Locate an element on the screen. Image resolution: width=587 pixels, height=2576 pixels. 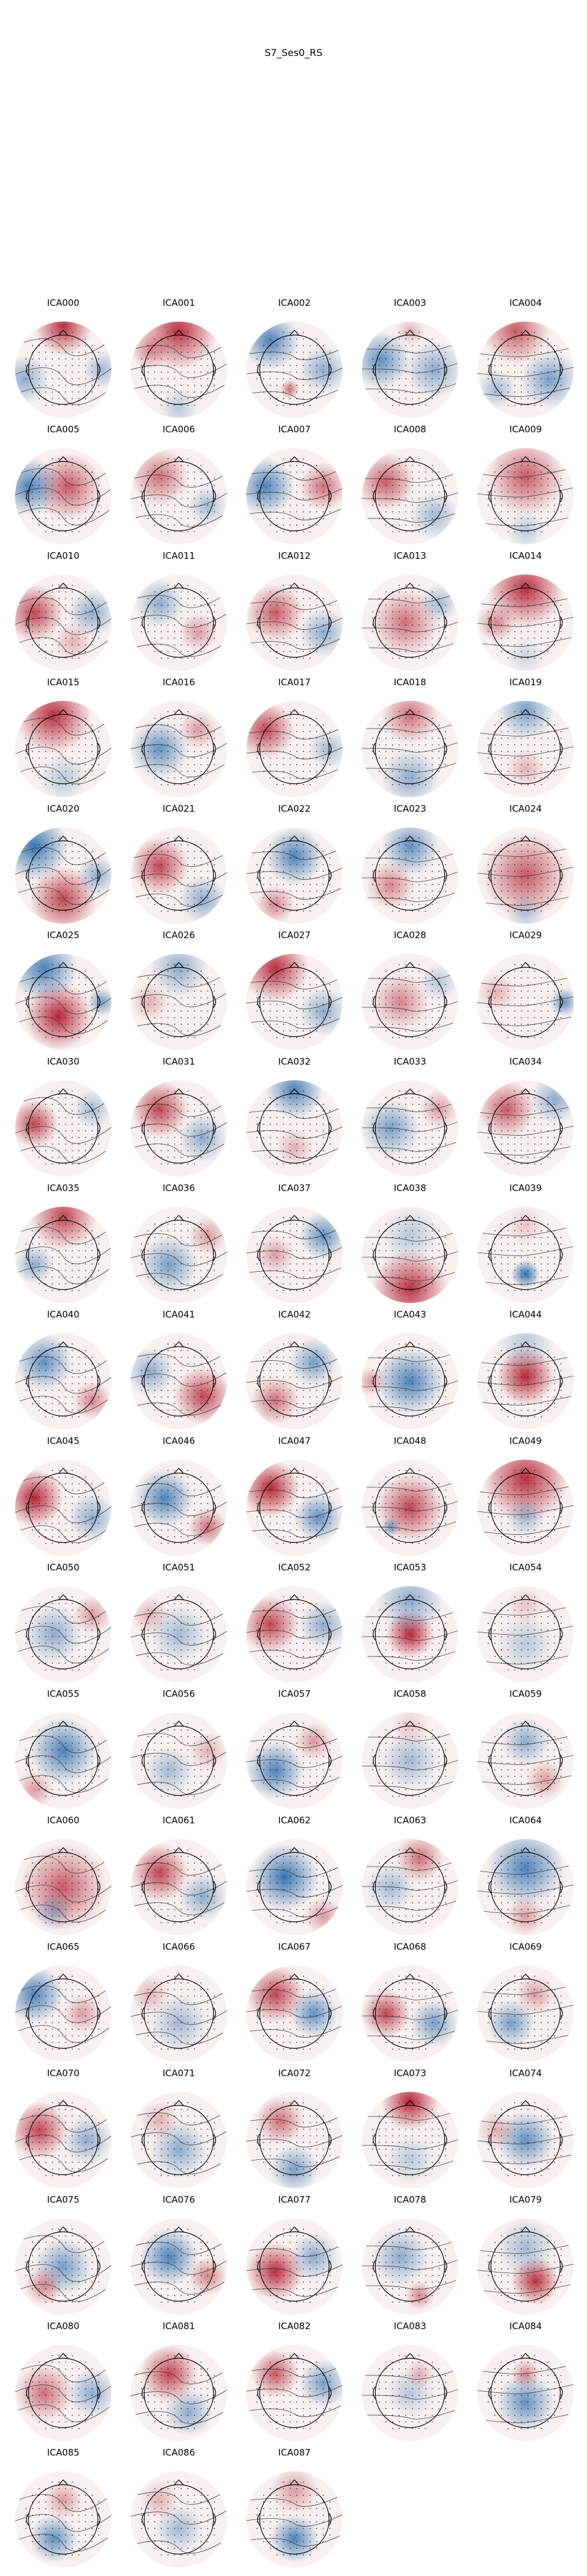
component-label: ICA067 is located at coordinates (294, 1947).